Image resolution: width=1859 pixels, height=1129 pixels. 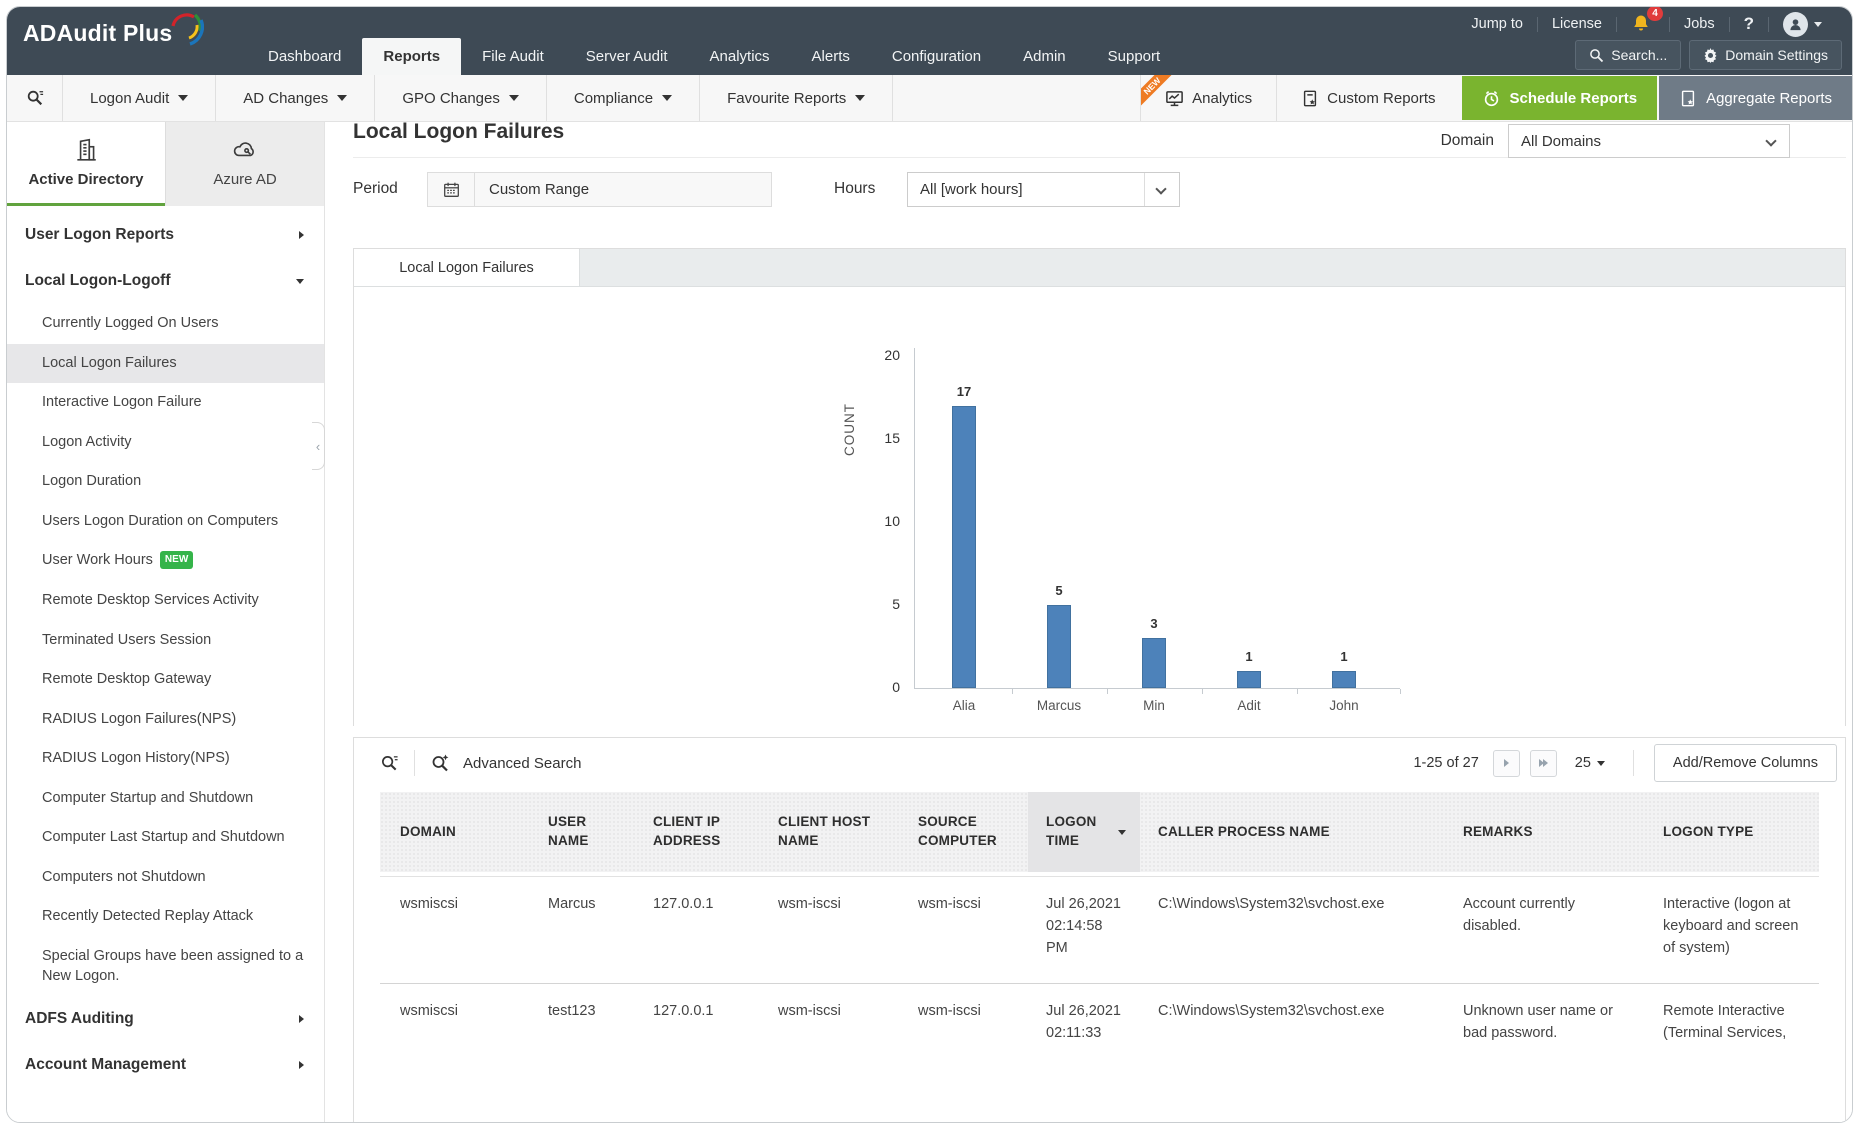 What do you see at coordinates (114, 31) in the screenshot?
I see `app-logo: ADAudit Plus` at bounding box center [114, 31].